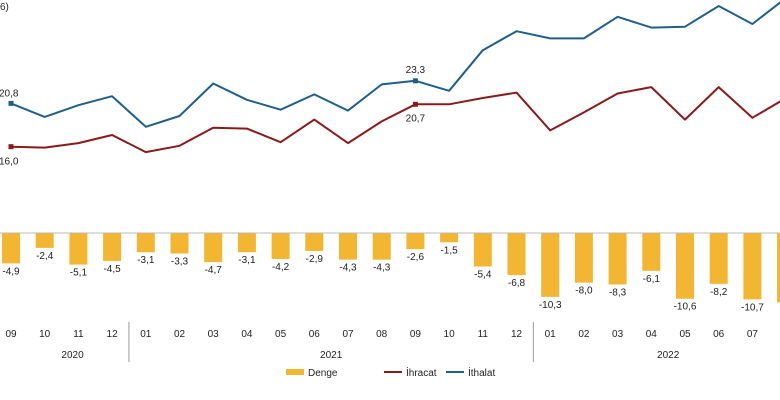 The image size is (780, 400). What do you see at coordinates (550, 305) in the screenshot?
I see `denge-data-label: -10,3` at bounding box center [550, 305].